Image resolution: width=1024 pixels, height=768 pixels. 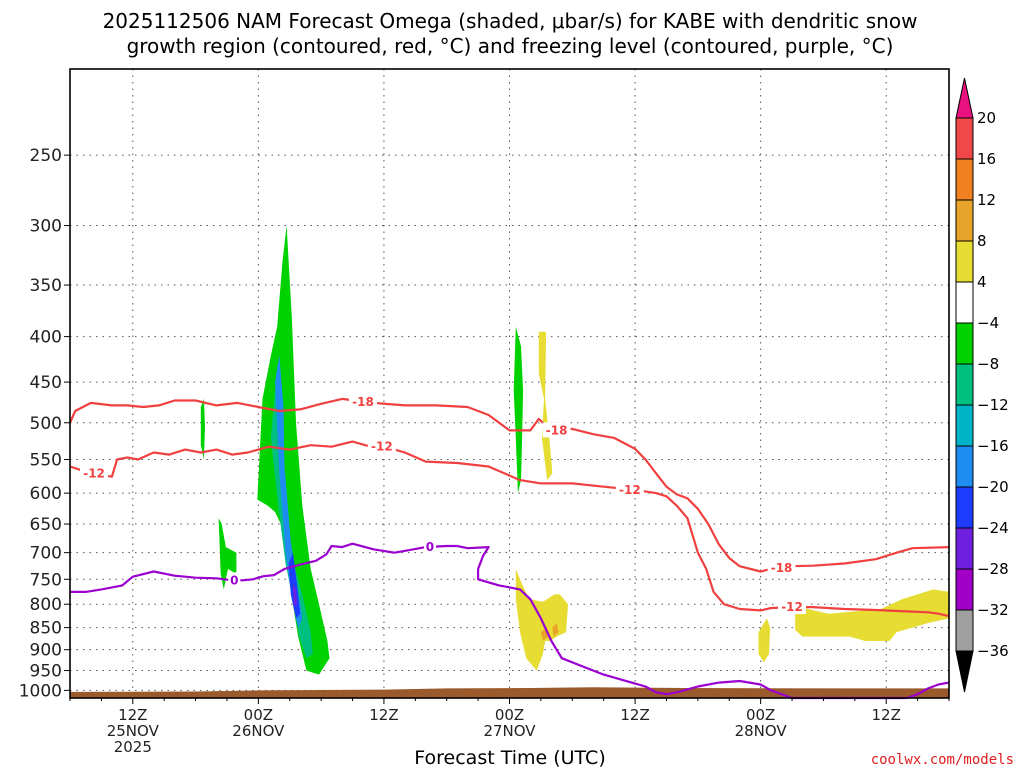 I want to click on y-tick-label: 700, so click(x=46, y=554).